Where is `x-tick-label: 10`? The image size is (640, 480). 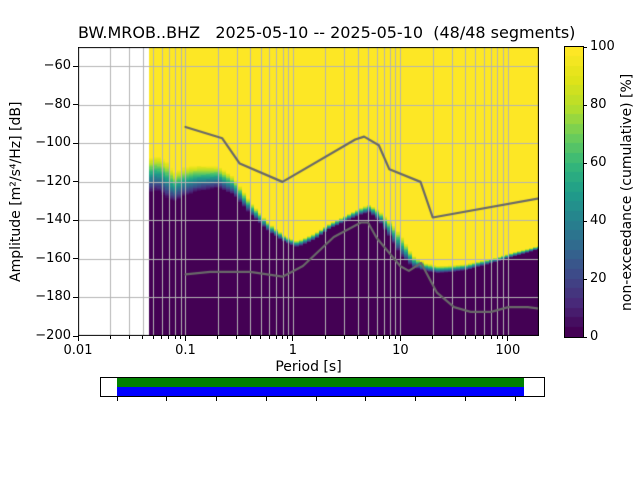
x-tick-label: 10 is located at coordinates (400, 350).